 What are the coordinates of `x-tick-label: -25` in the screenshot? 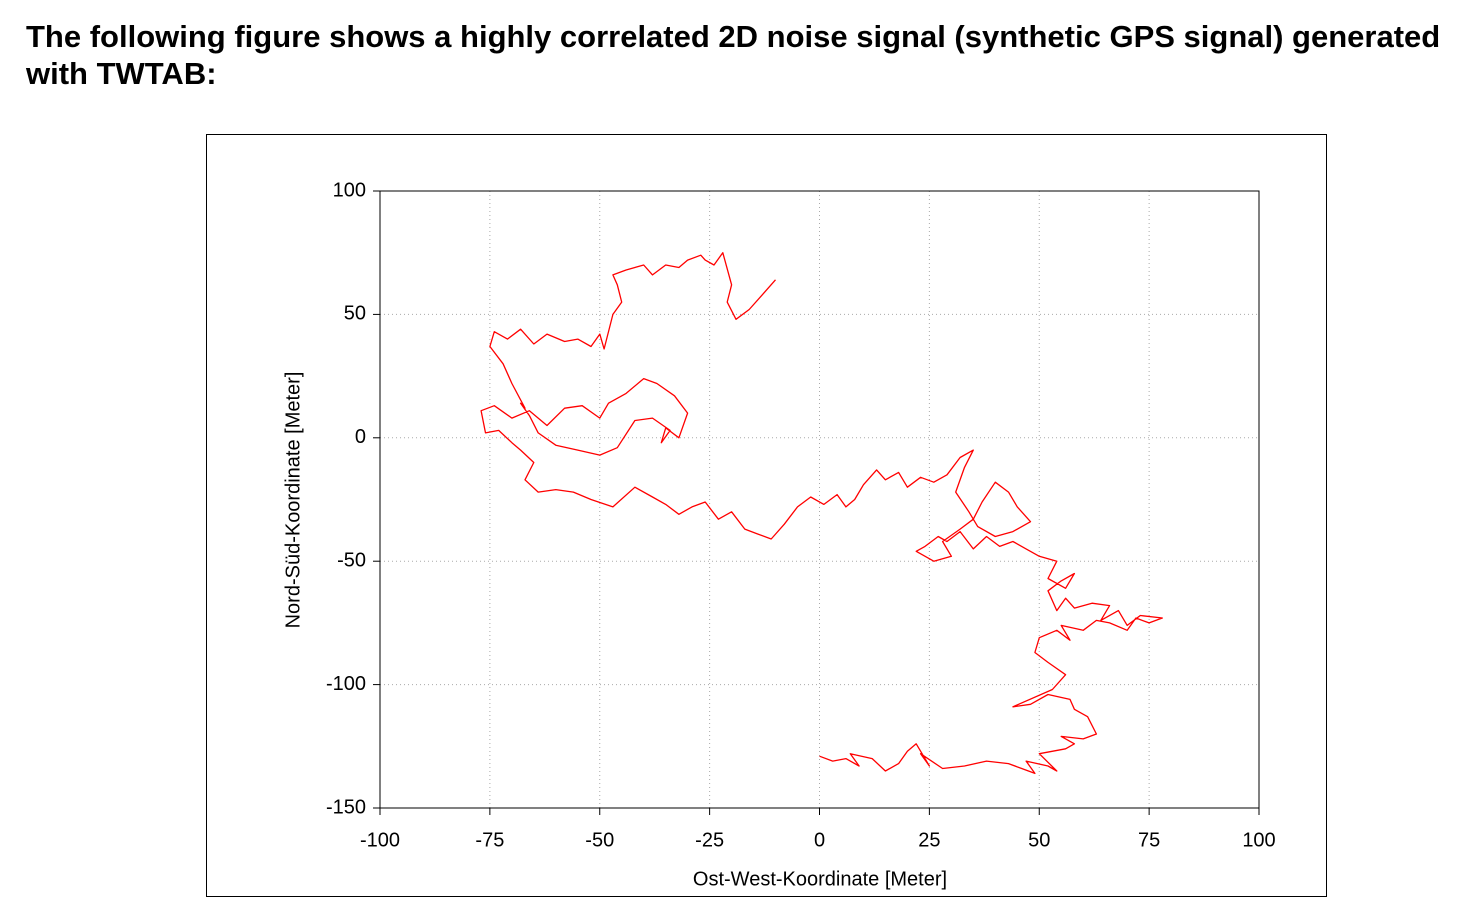 It's located at (709, 840).